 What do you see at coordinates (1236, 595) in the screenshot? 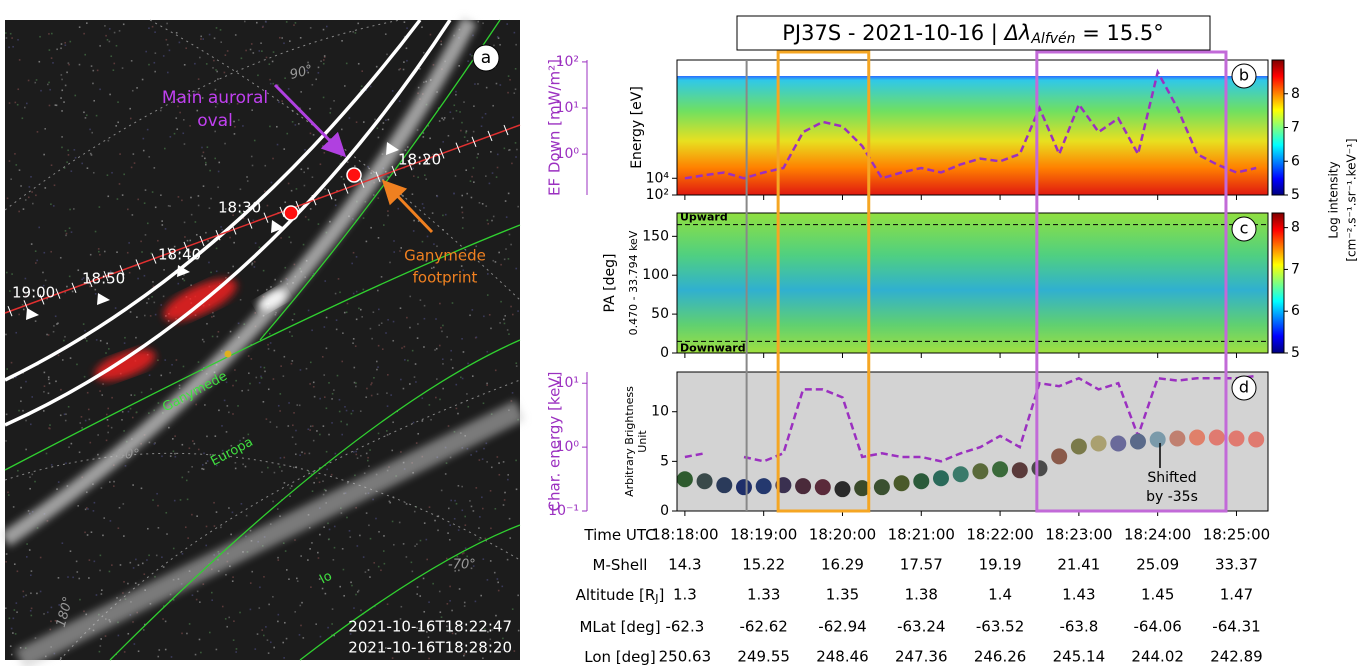
I see `table-cell: 1.47` at bounding box center [1236, 595].